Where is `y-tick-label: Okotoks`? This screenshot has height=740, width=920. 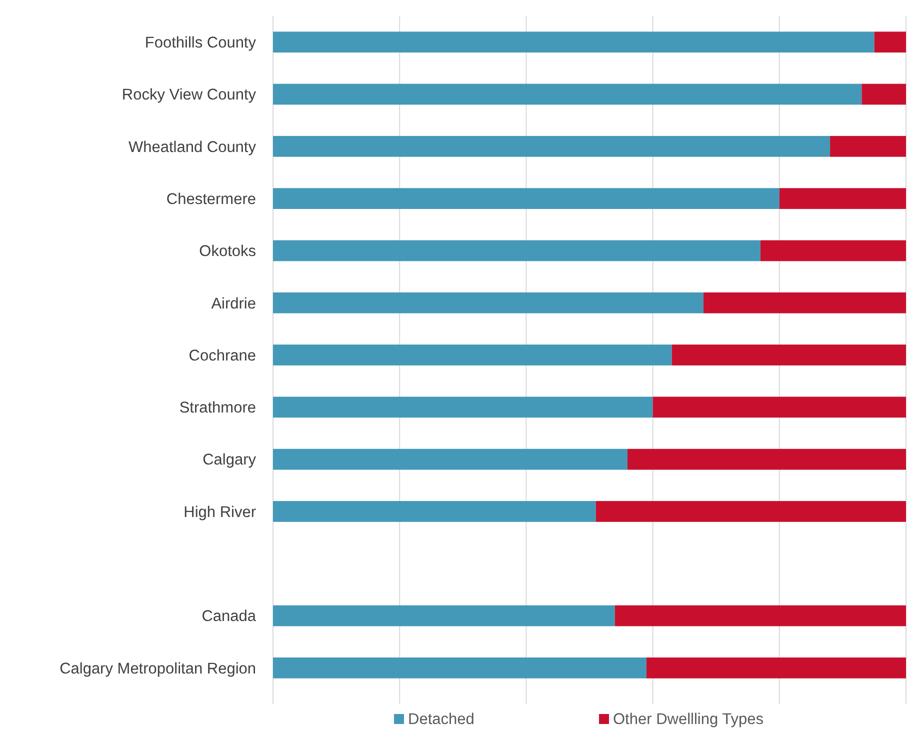 y-tick-label: Okotoks is located at coordinates (227, 251).